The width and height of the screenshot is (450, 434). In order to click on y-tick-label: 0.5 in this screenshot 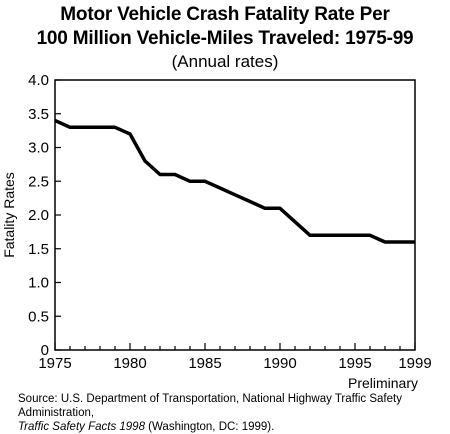, I will do `click(38, 316)`.